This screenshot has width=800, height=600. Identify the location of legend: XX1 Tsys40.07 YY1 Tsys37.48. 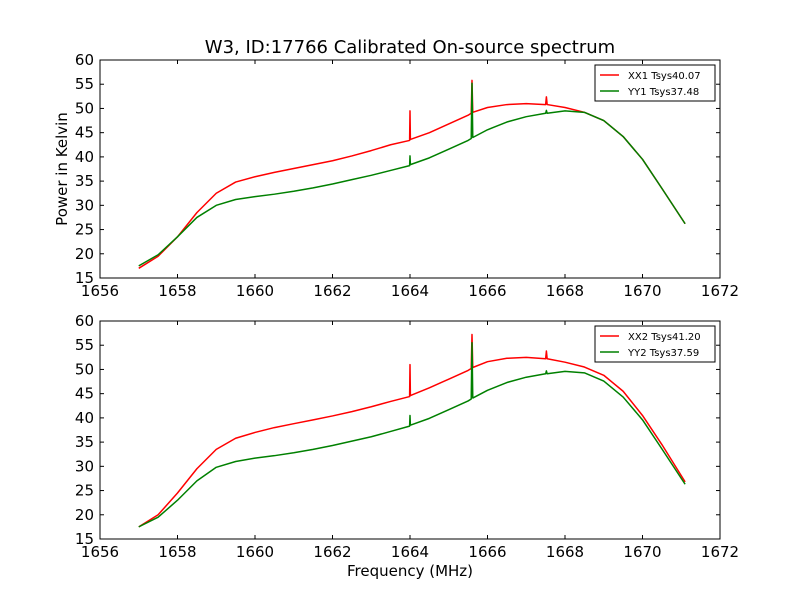
(655, 83).